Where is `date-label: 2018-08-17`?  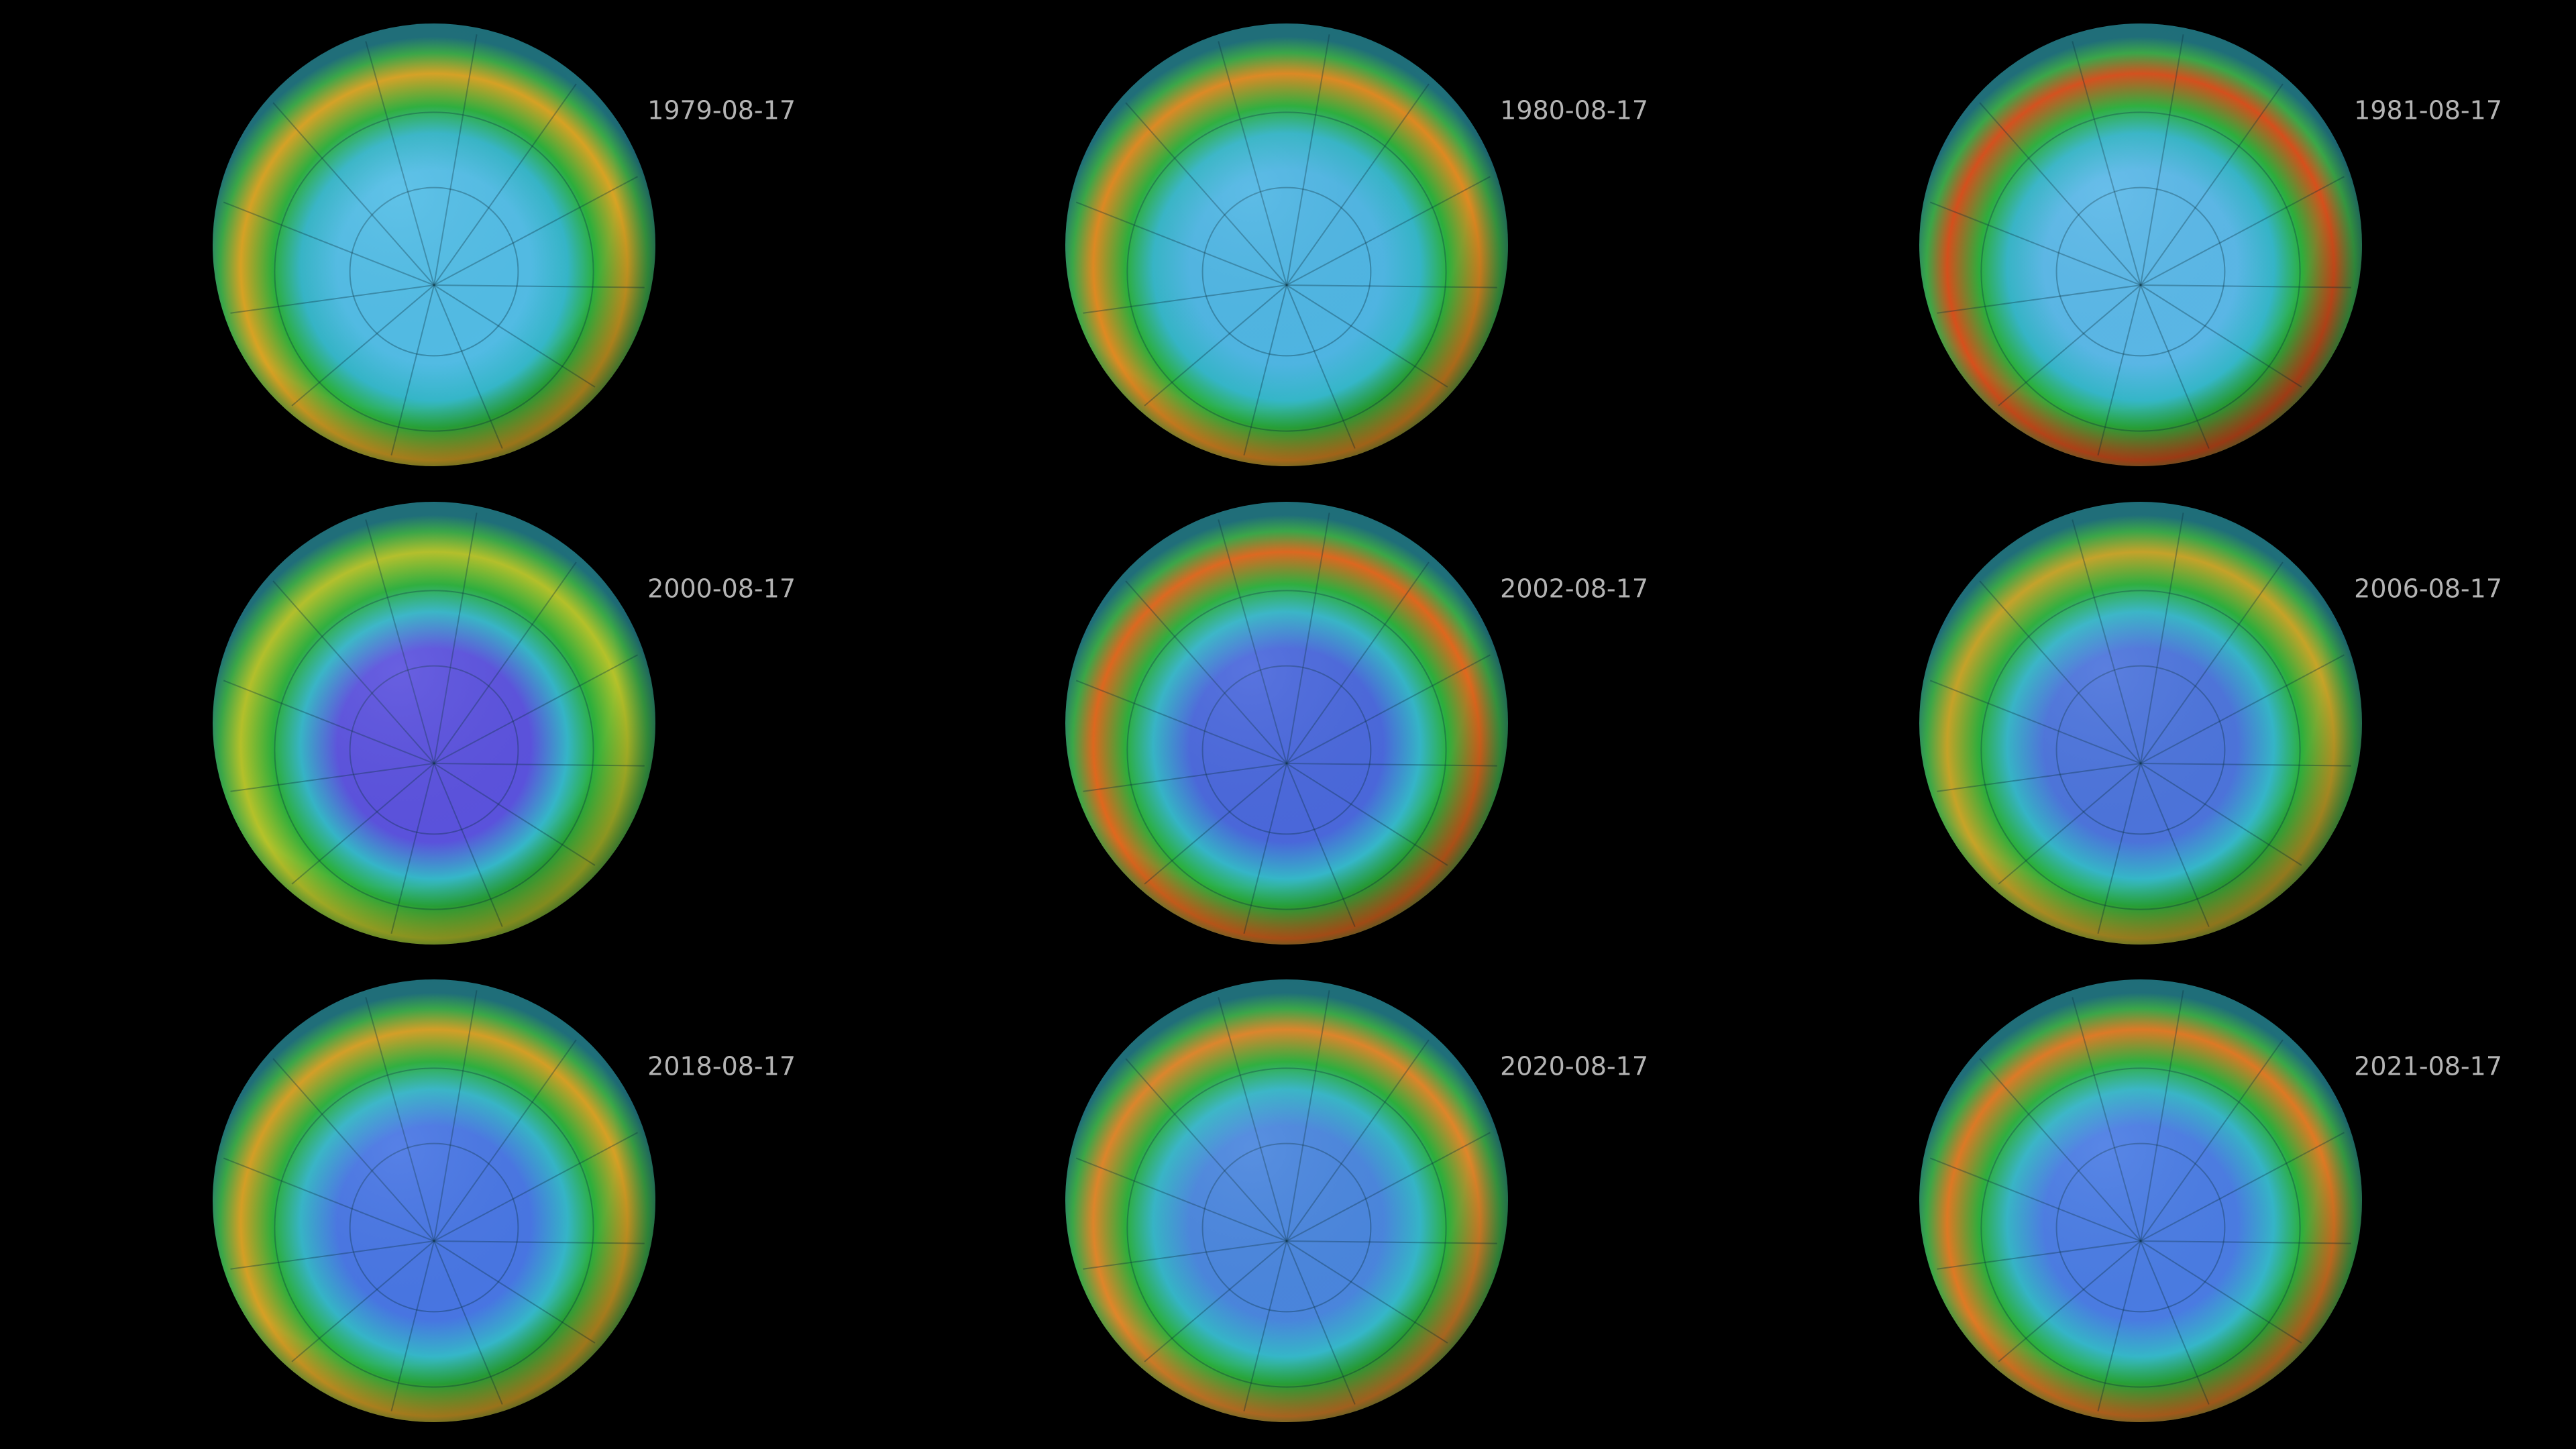 date-label: 2018-08-17 is located at coordinates (721, 1066).